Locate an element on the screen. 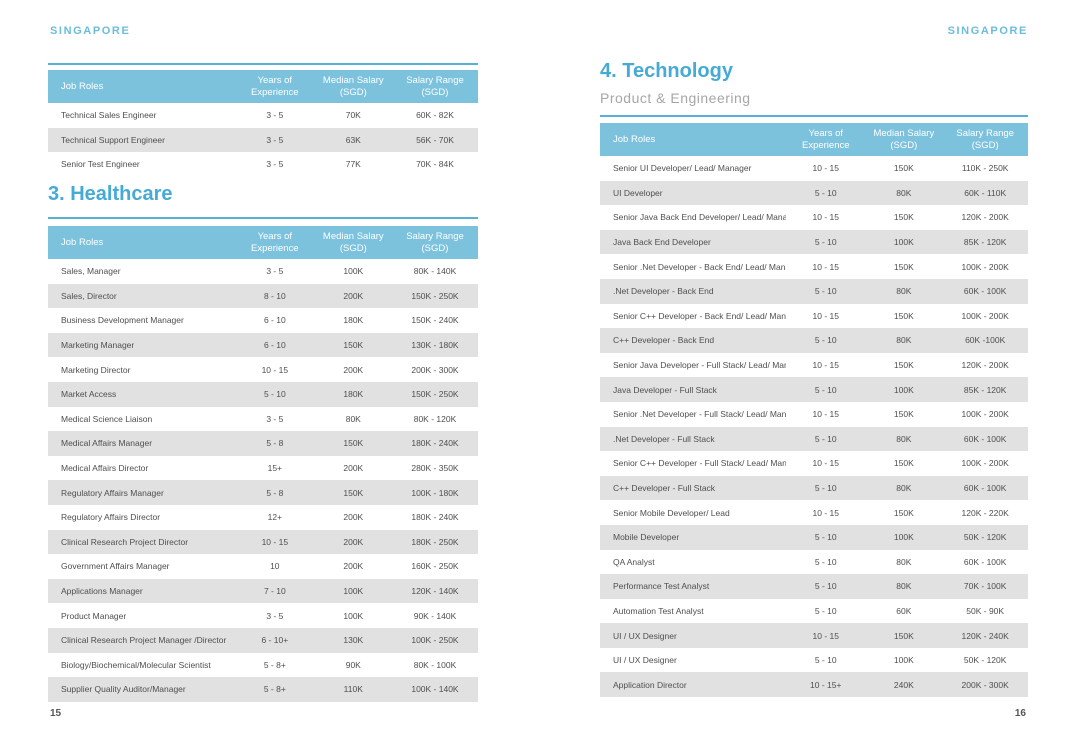 This screenshot has height=733, width=1080. table-cell-range: 50K - 120K is located at coordinates (985, 660).